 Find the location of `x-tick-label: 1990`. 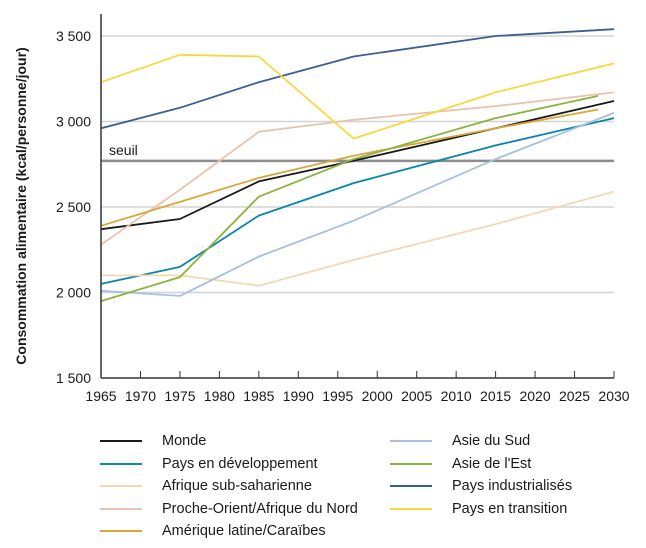

x-tick-label: 1990 is located at coordinates (298, 396).